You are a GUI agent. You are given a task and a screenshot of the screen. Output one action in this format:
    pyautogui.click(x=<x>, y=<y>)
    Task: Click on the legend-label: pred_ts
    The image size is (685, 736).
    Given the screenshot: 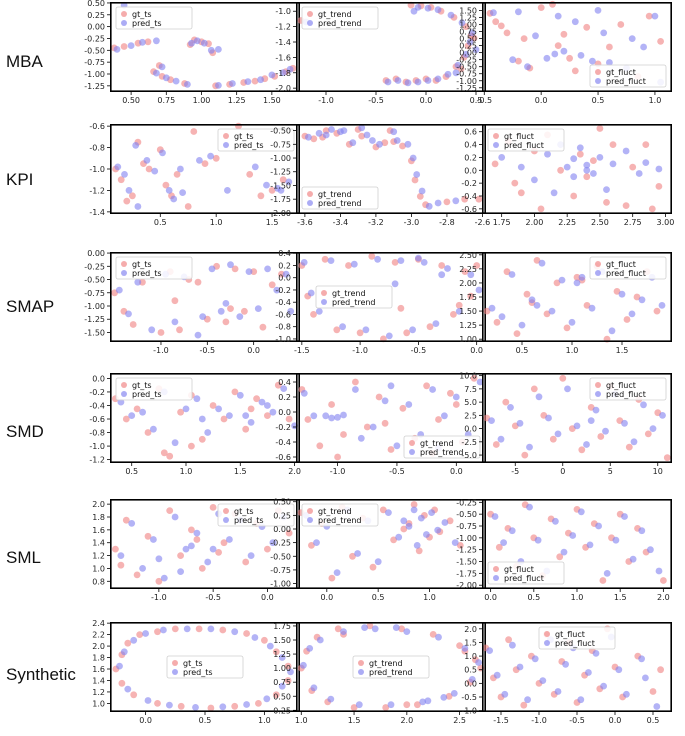 What is the action you would take?
    pyautogui.click(x=147, y=273)
    